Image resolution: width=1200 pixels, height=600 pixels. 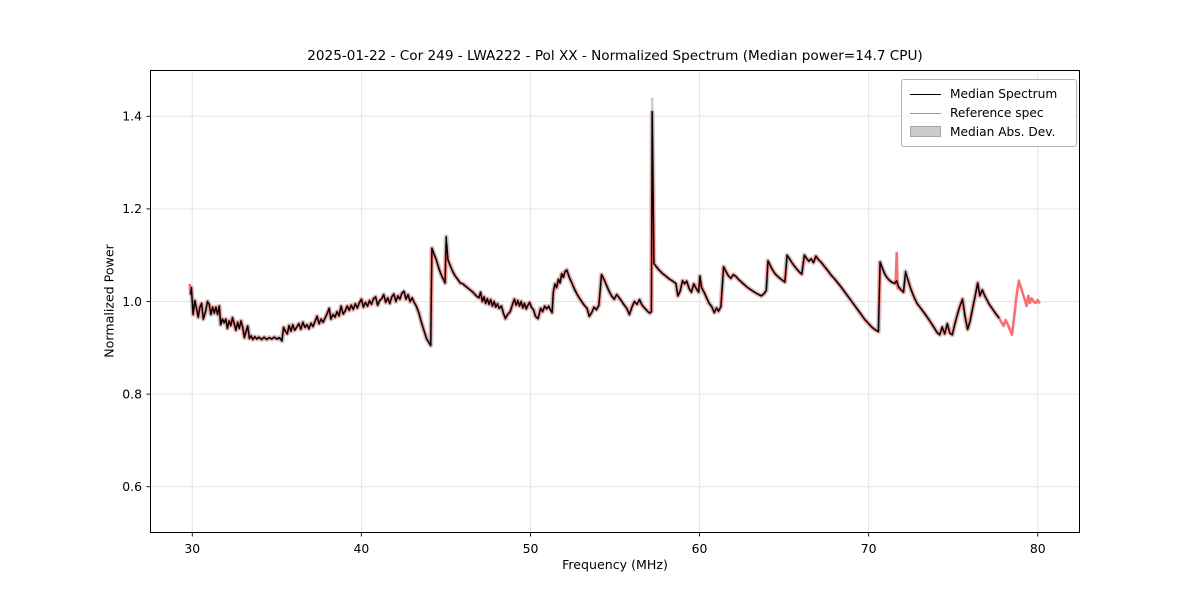 What do you see at coordinates (132, 486) in the screenshot?
I see `y-tick-label: 0.6` at bounding box center [132, 486].